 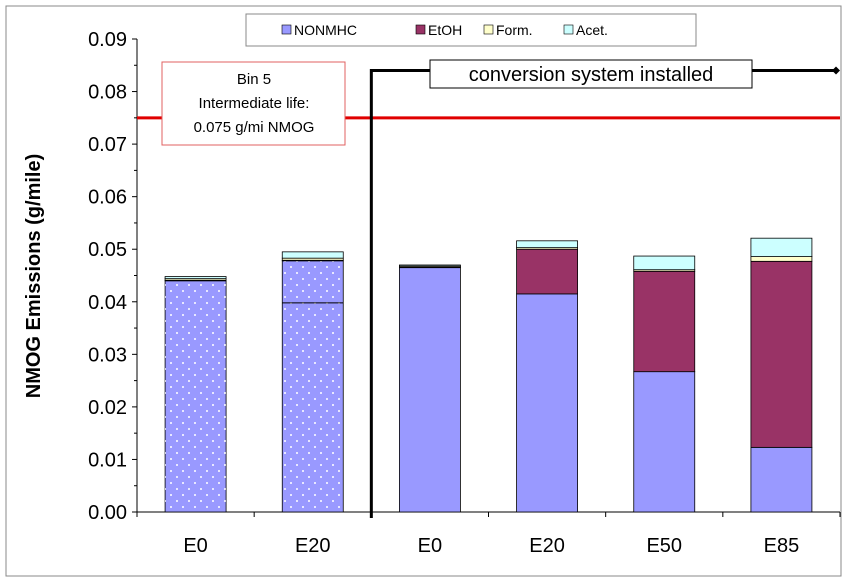 I want to click on bin5-annotation: Bin 5 Intermediate life: 0.075 g/mi NMOG, so click(x=253, y=103).